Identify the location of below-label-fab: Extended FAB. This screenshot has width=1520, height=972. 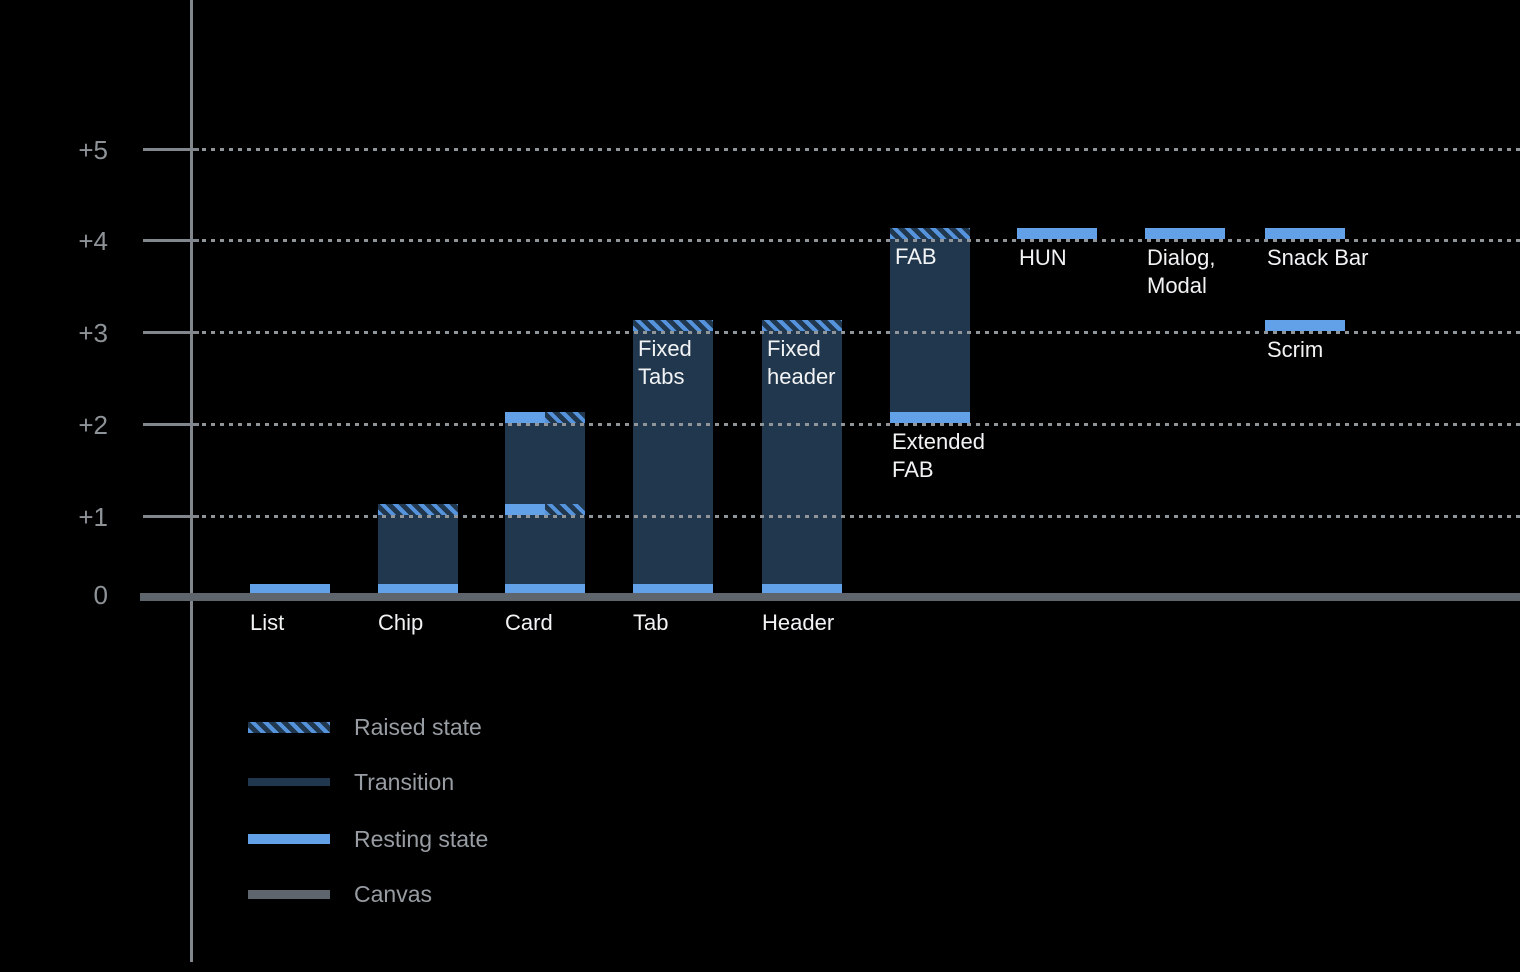
(938, 455).